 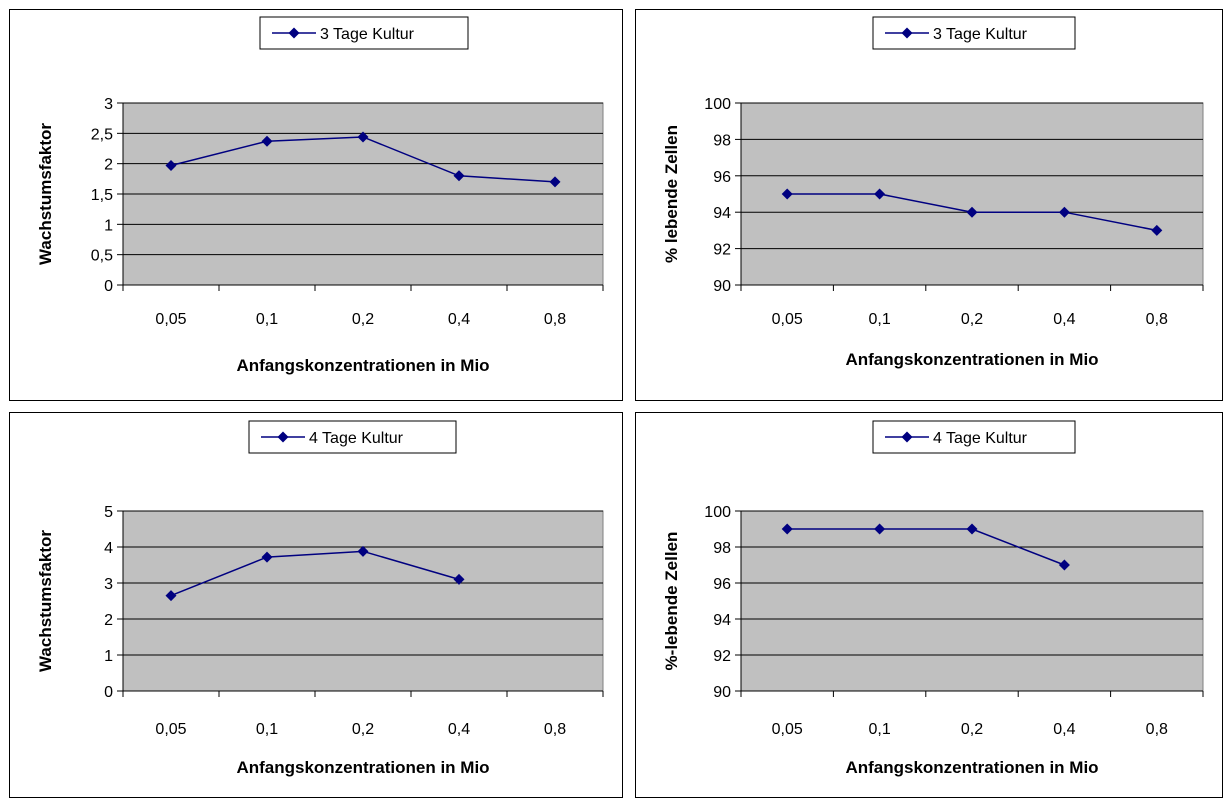 What do you see at coordinates (671, 194) in the screenshot?
I see `y-axis-title: % lebende Zellen` at bounding box center [671, 194].